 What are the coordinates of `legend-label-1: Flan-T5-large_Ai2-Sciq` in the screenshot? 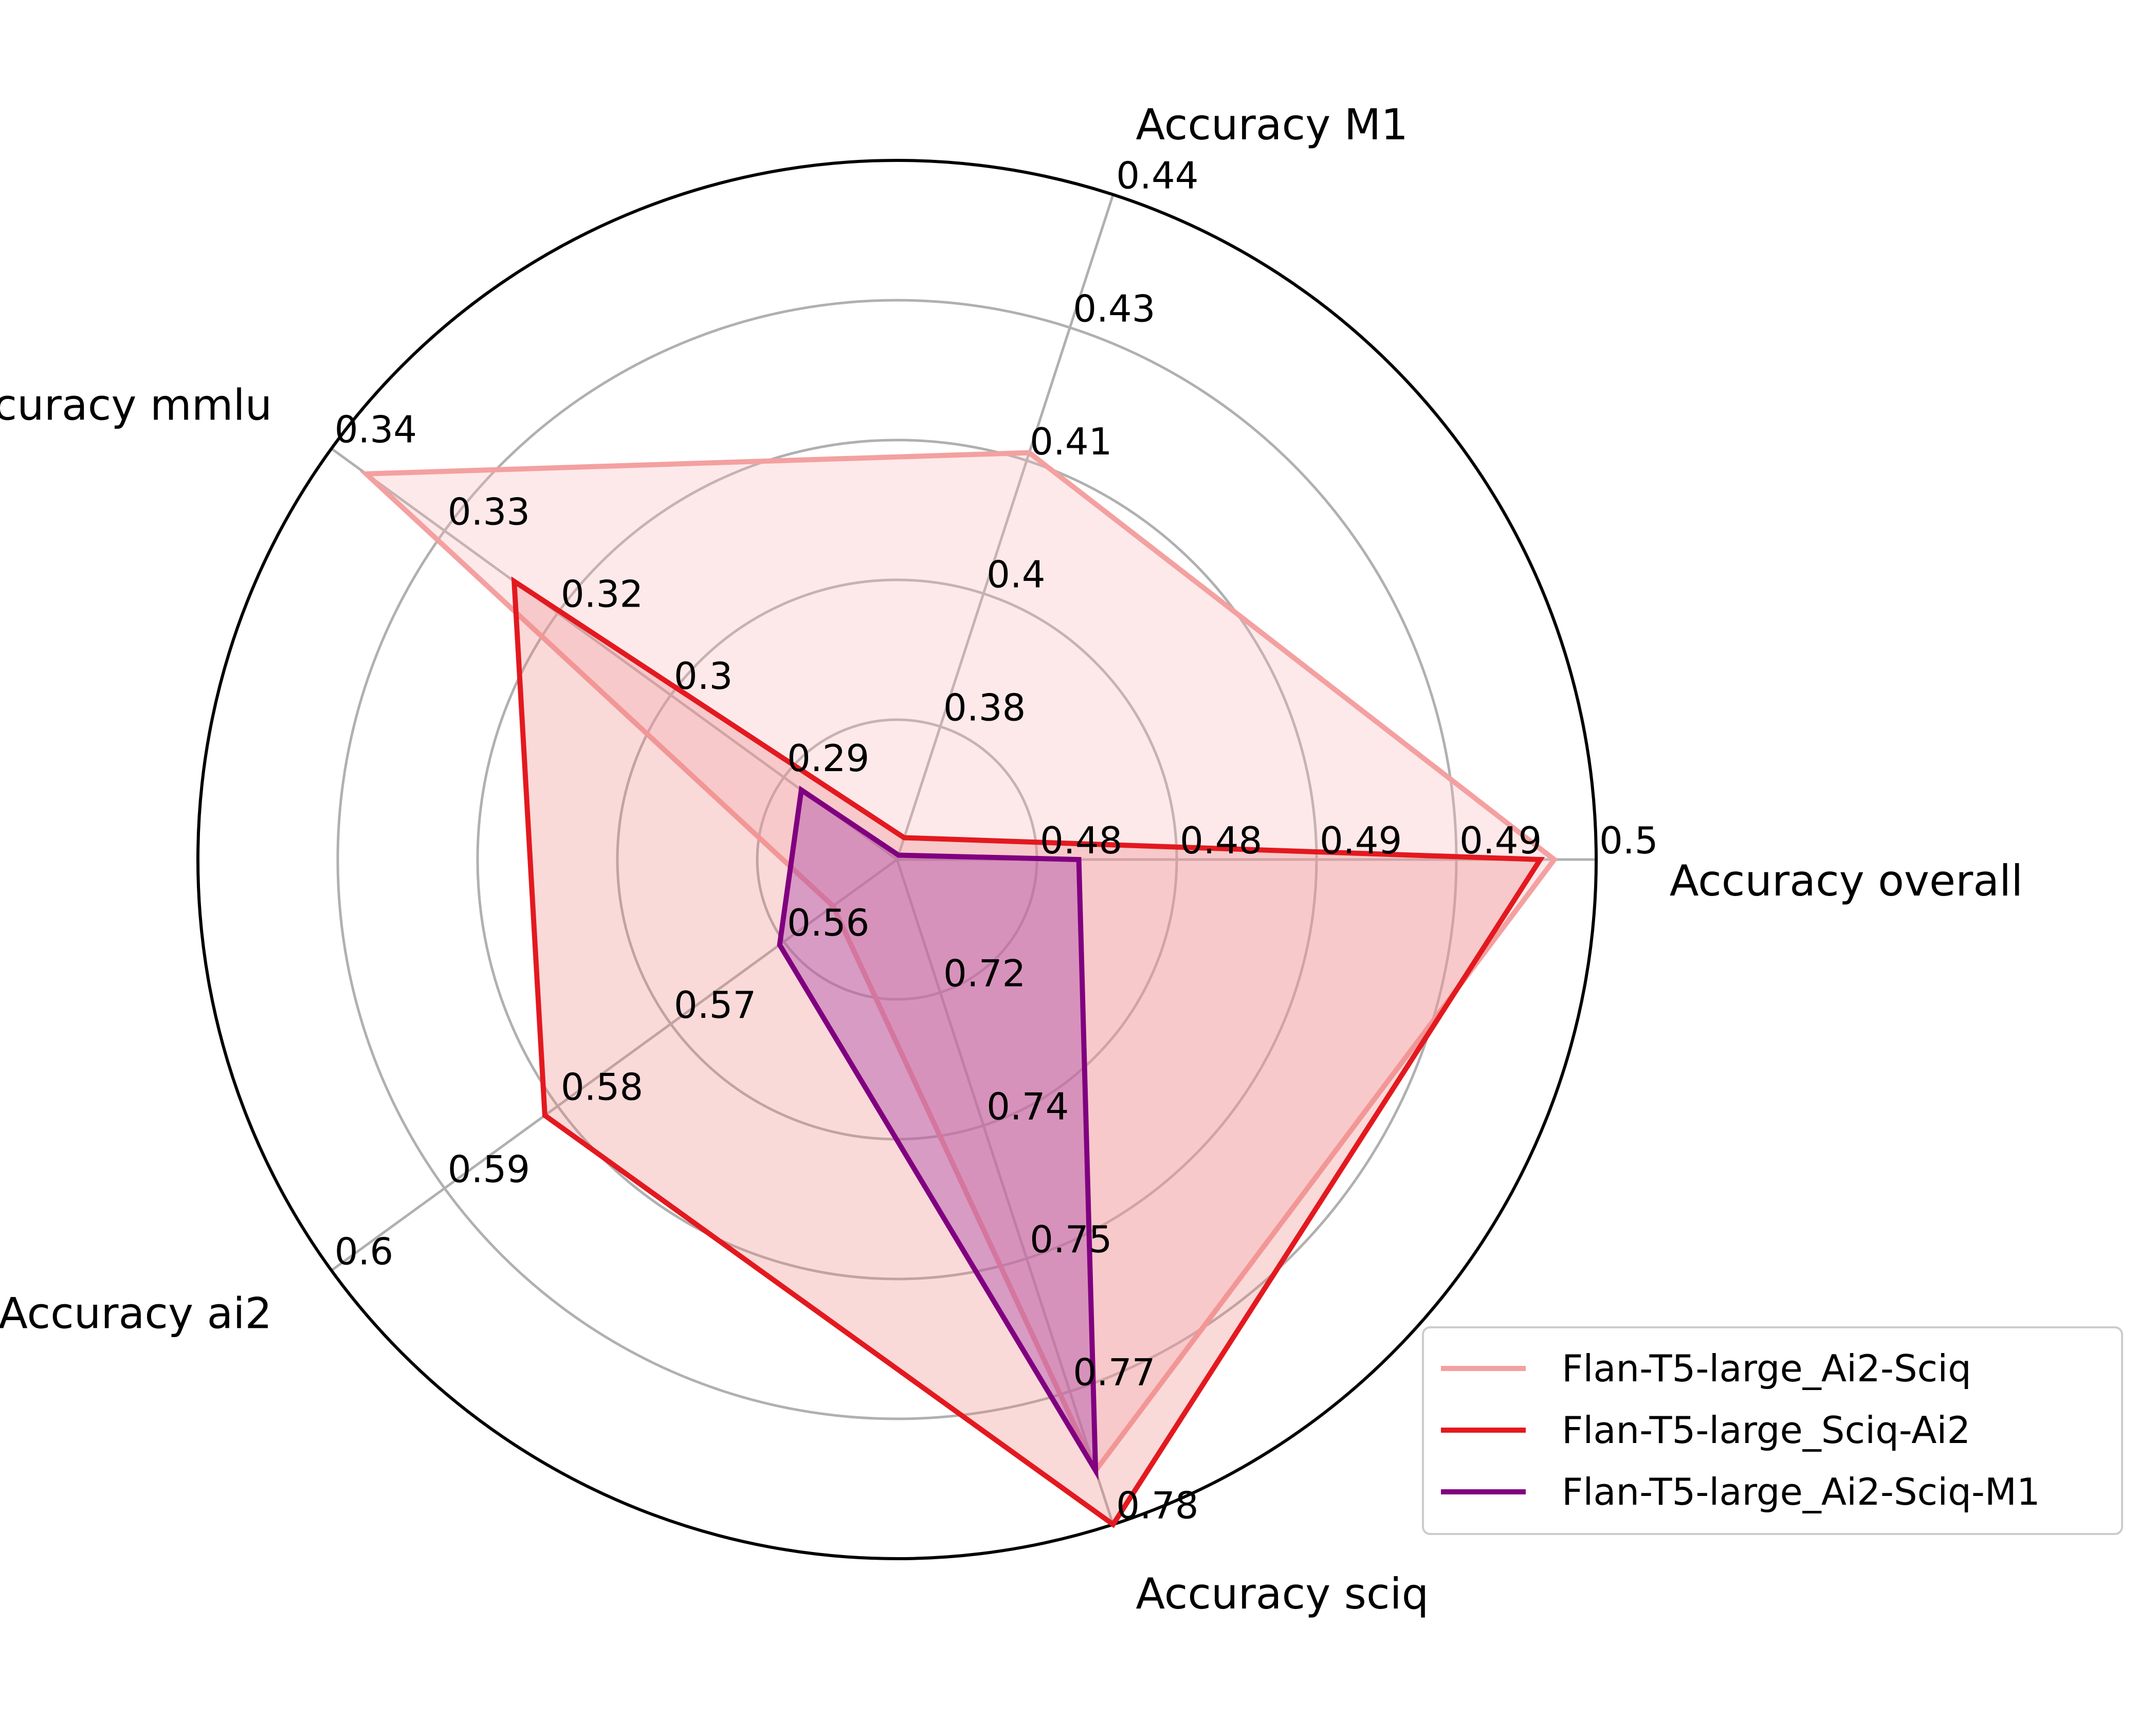 It's located at (1766, 1368).